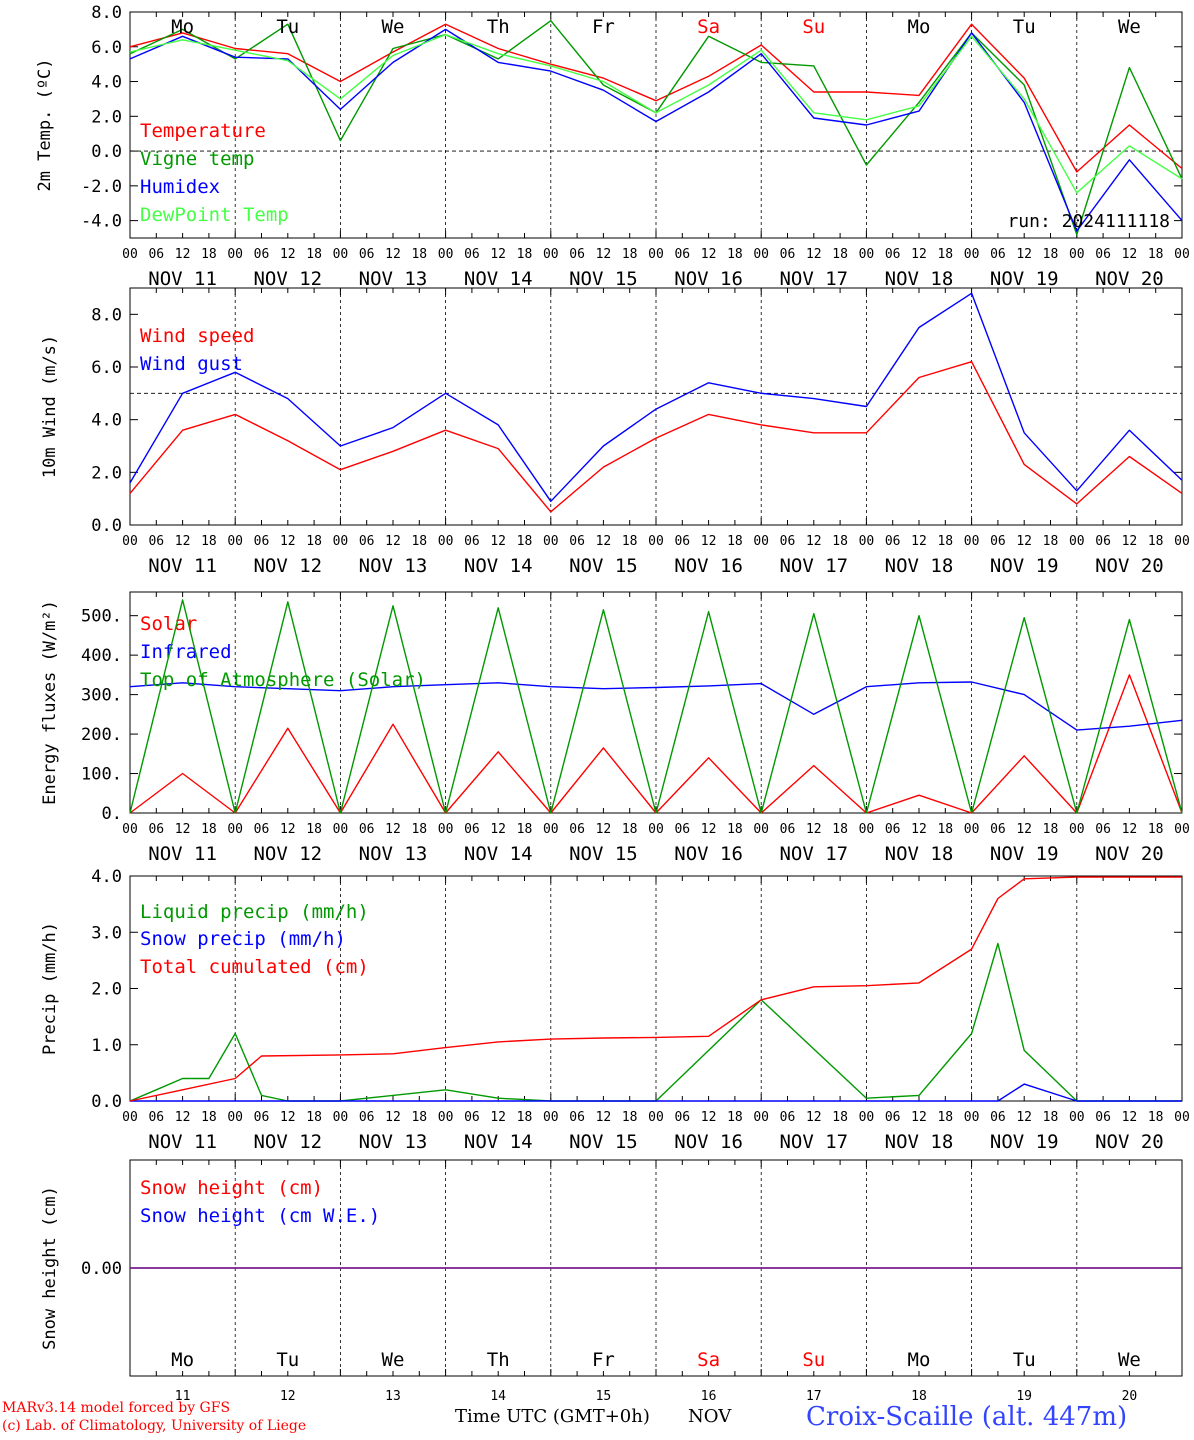  I want to click on date-label: NOV 14, so click(498, 1142).